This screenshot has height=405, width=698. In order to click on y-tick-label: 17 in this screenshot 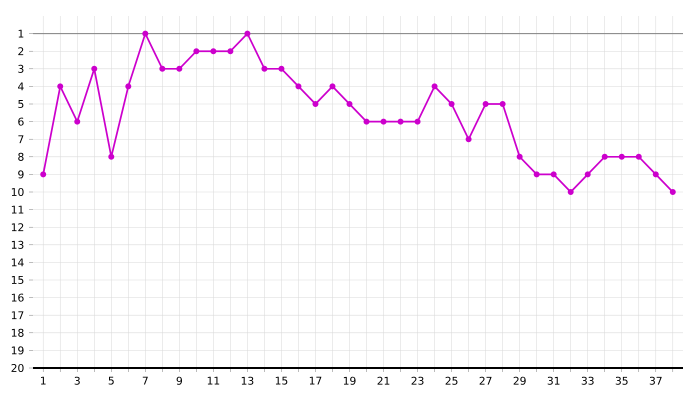, I will do `click(18, 315)`.